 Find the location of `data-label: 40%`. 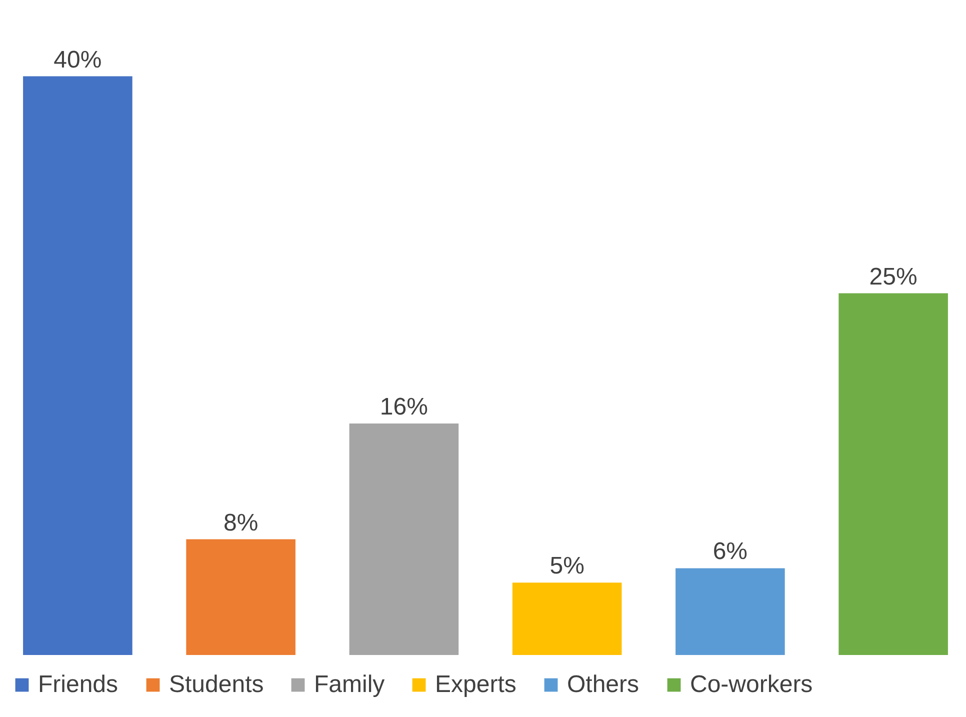

data-label: 40% is located at coordinates (78, 60).